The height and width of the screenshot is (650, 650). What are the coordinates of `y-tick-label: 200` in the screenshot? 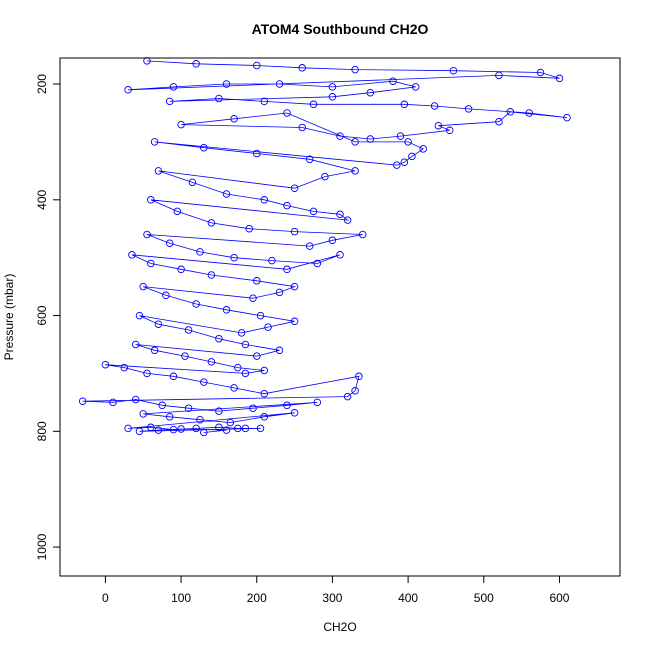 It's located at (42, 84).